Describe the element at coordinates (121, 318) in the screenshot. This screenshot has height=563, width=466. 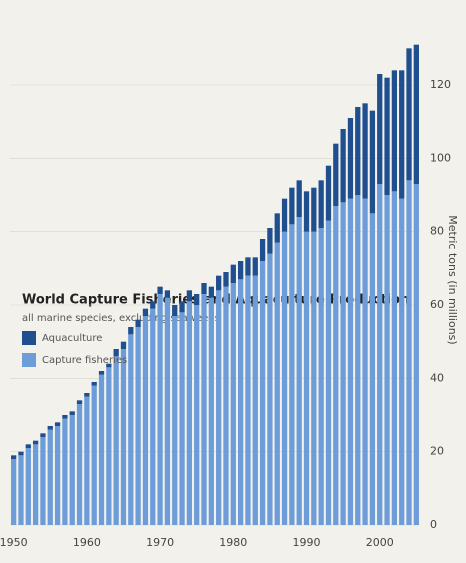
I see `chart-subtitle: all marine species, excluding seaweeds` at that location.